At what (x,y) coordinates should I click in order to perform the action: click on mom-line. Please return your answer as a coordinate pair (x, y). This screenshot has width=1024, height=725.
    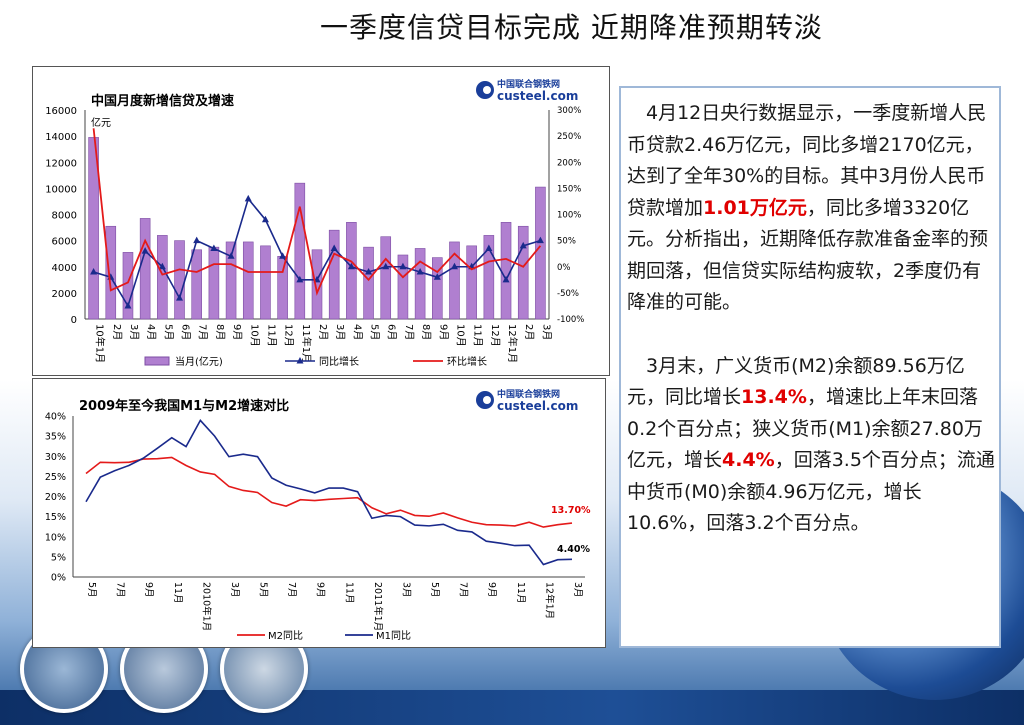
    Looking at the image, I should click on (317, 212).